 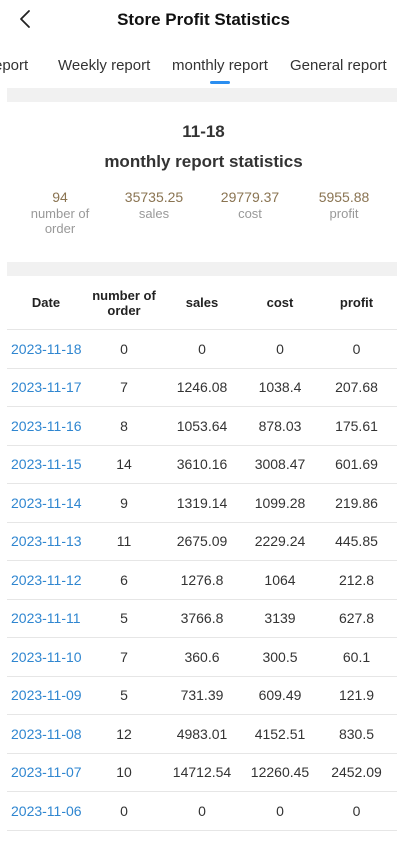 What do you see at coordinates (356, 618) in the screenshot?
I see `cell-profit: 627.8` at bounding box center [356, 618].